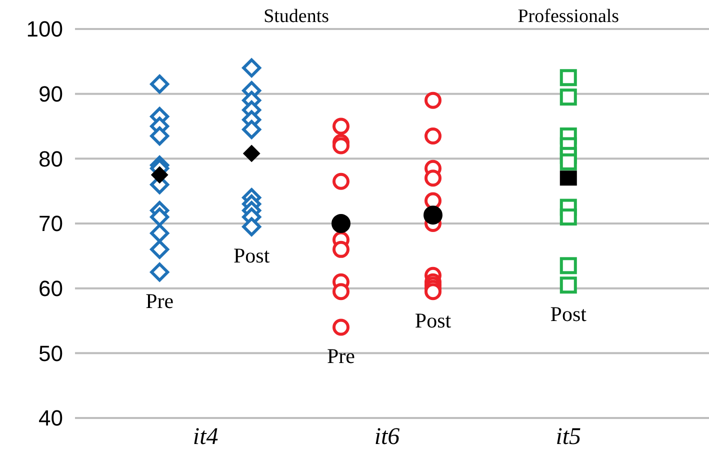 This screenshot has width=709, height=450. Describe the element at coordinates (50, 94) in the screenshot. I see `y-tick-label: 90` at that location.